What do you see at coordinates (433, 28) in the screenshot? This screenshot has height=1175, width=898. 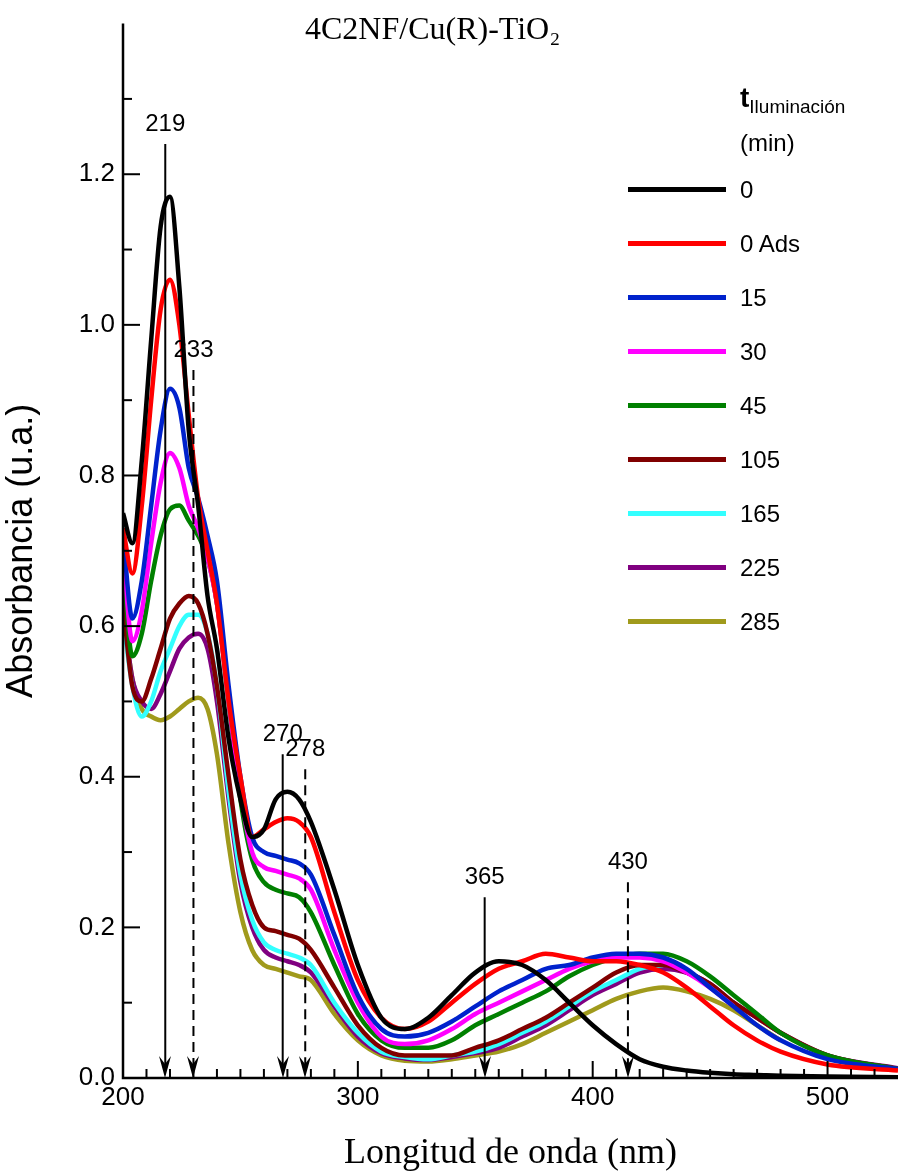 I see `chart-title: 4C2NF/Cu(R)-TiO₂` at bounding box center [433, 28].